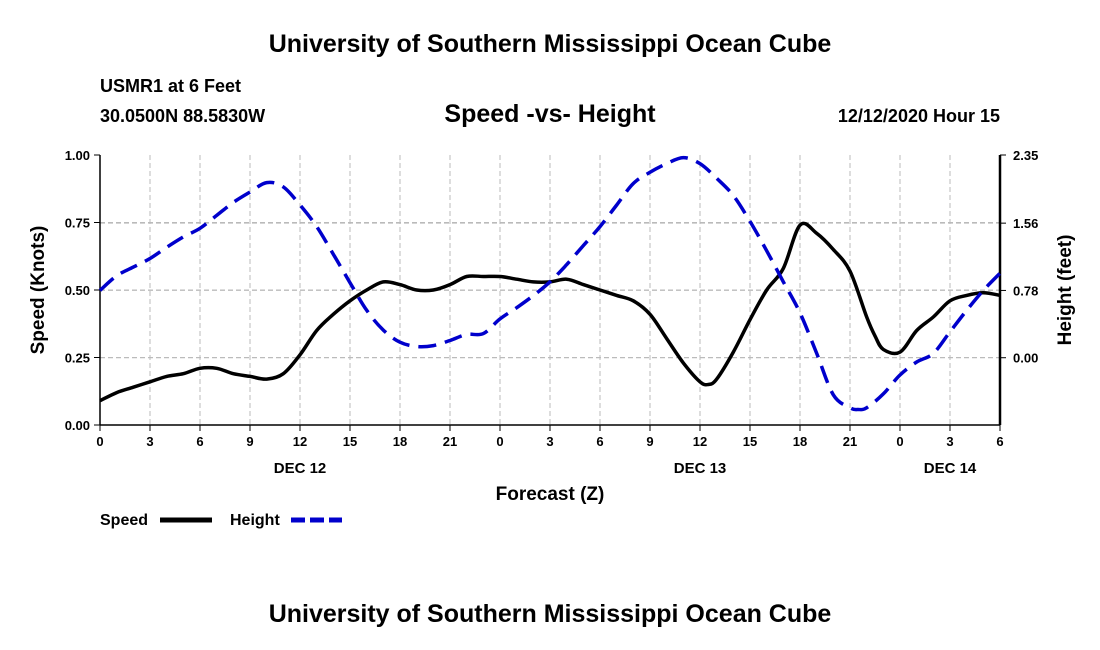  What do you see at coordinates (183, 116) in the screenshot?
I see `coordinates-label: 30.0500N 88.5830W` at bounding box center [183, 116].